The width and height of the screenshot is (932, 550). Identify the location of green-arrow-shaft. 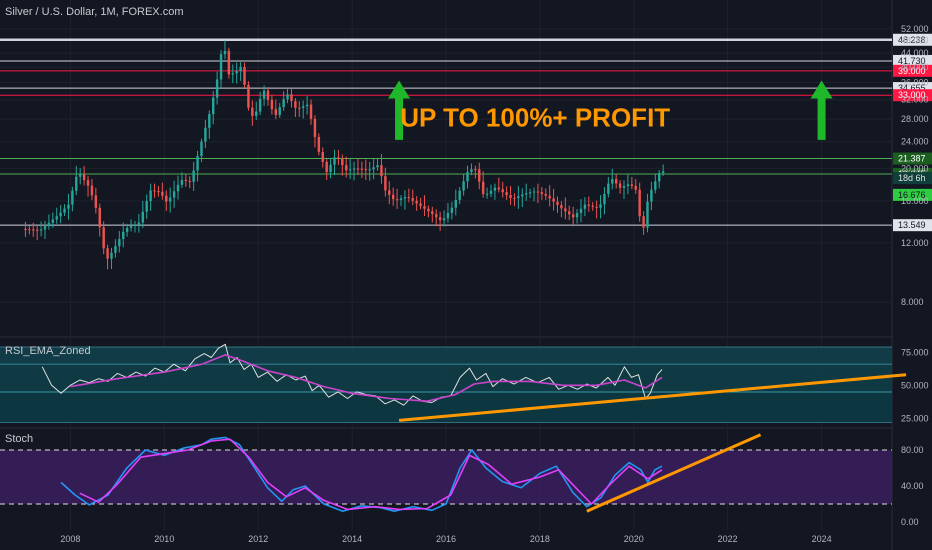
(821, 118).